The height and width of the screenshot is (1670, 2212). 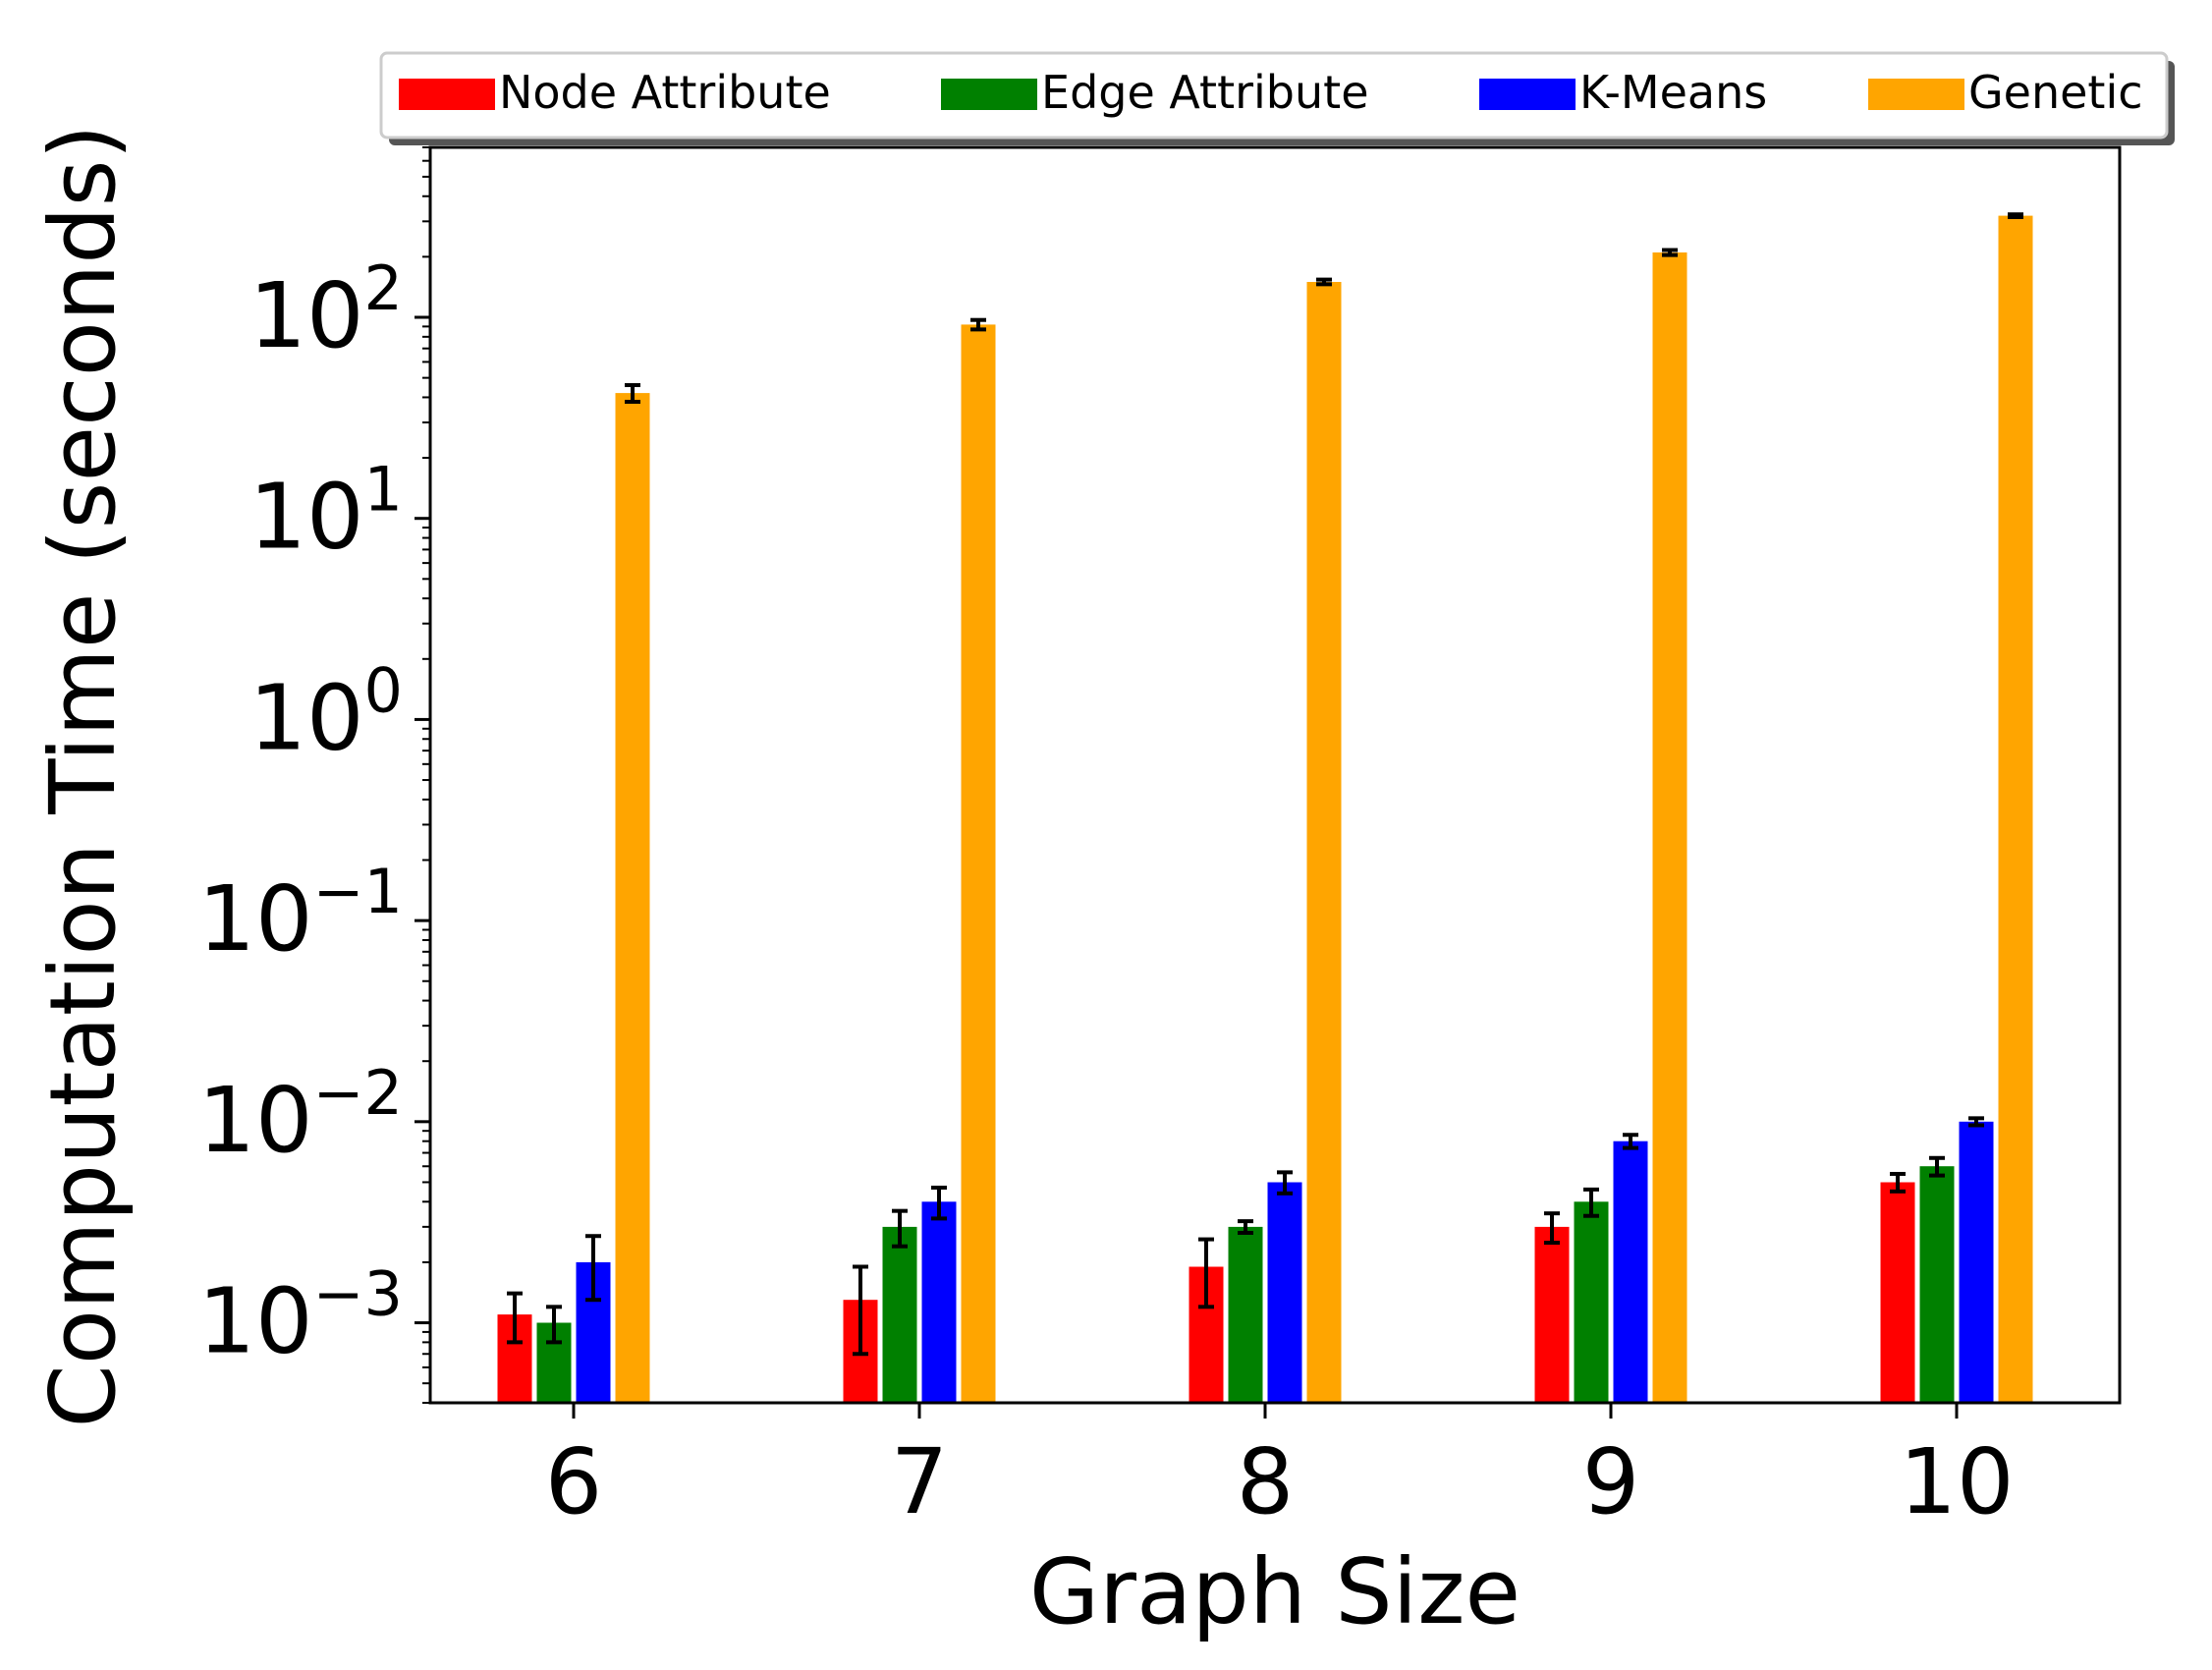 I want to click on x-tick-label-3: 9, so click(x=1611, y=1481).